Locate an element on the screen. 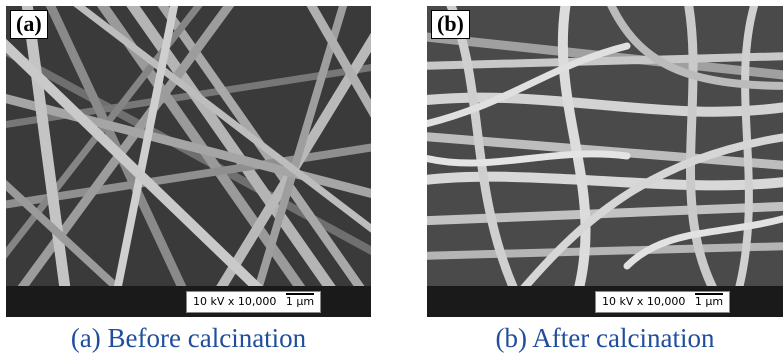  panel-label-b: (b) is located at coordinates (450, 24).